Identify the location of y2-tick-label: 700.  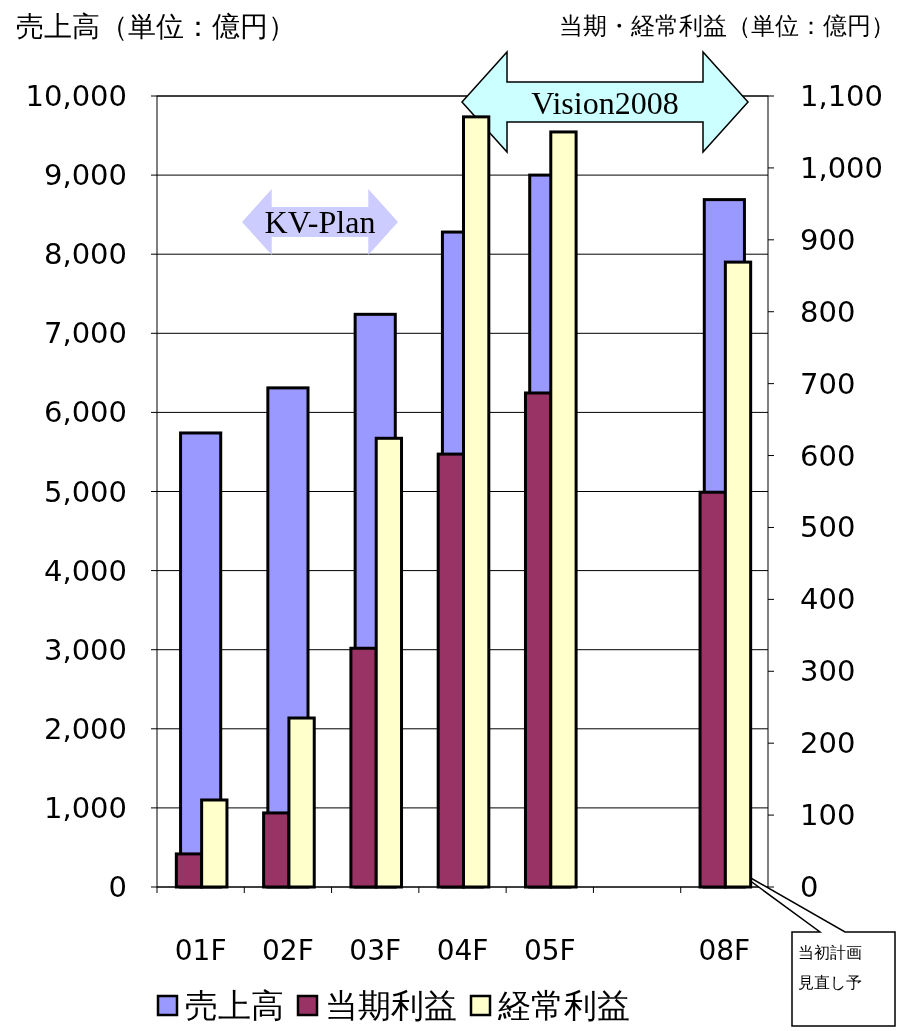
(828, 383).